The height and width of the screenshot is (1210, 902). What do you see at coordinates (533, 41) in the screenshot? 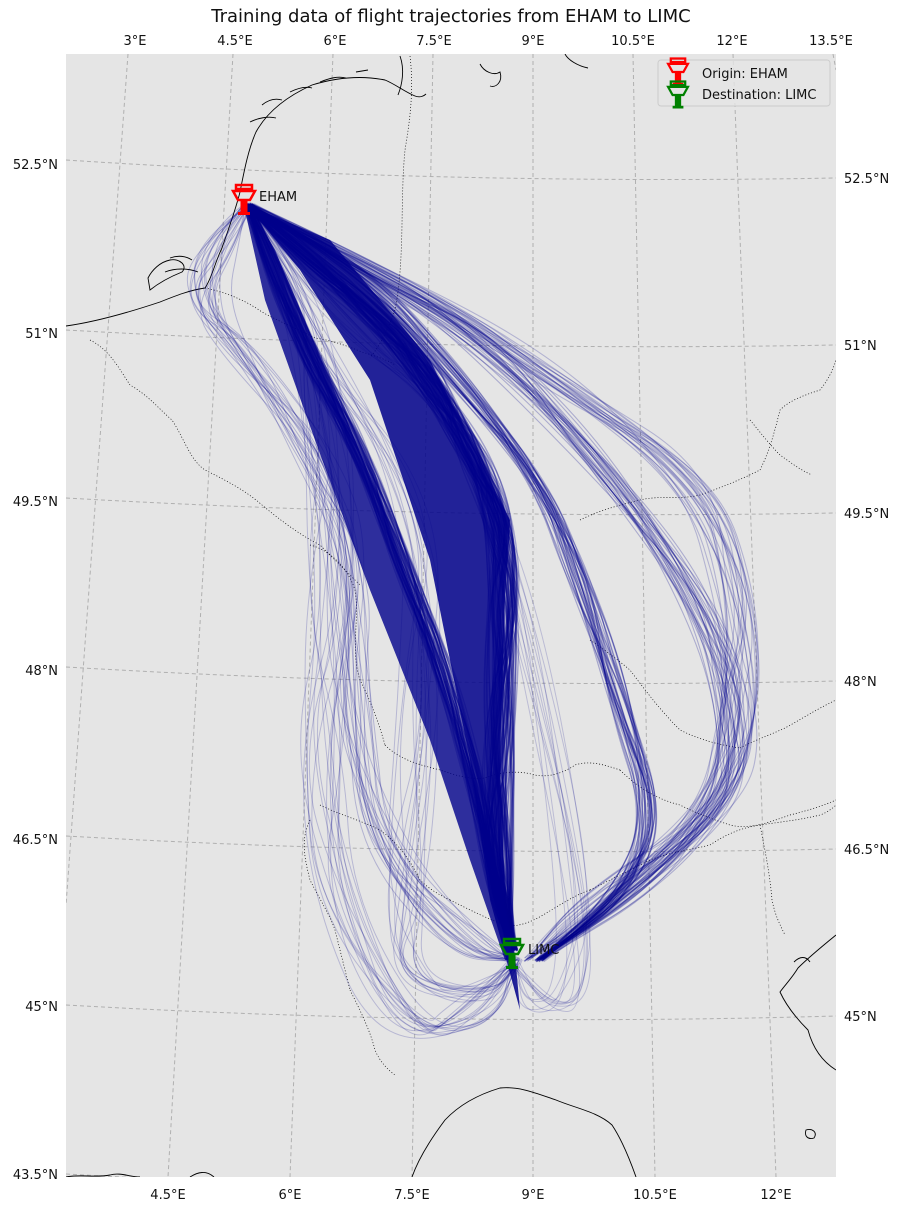
I see `tick-label: 9°E` at bounding box center [533, 41].